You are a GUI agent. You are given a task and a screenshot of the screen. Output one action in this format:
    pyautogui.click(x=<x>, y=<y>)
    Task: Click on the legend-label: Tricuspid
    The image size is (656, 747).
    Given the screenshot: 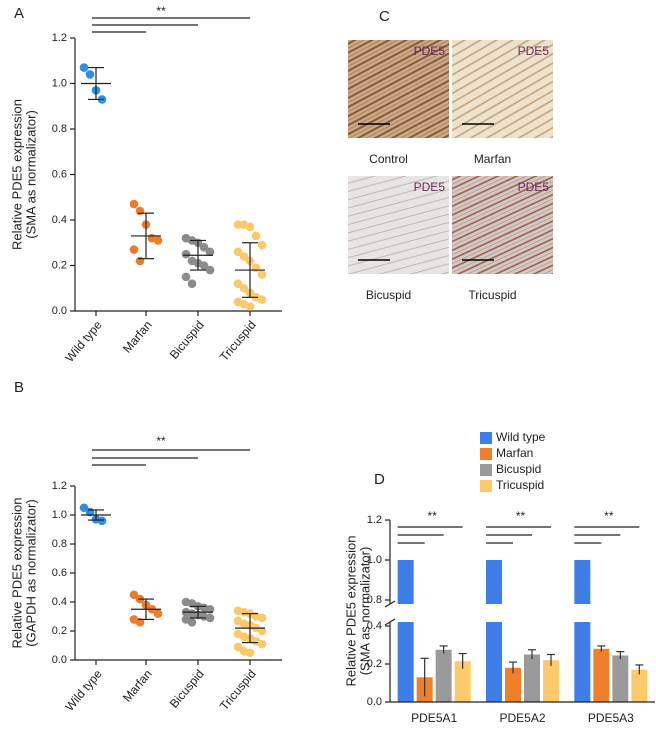 What is the action you would take?
    pyautogui.click(x=520, y=485)
    